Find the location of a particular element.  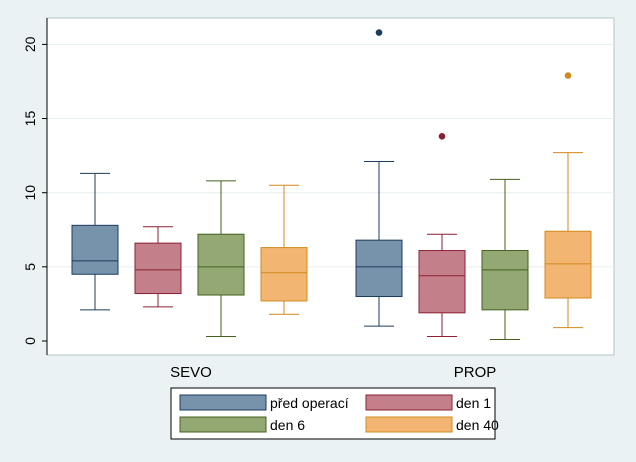

legend-item: den 40 is located at coordinates (432, 424).